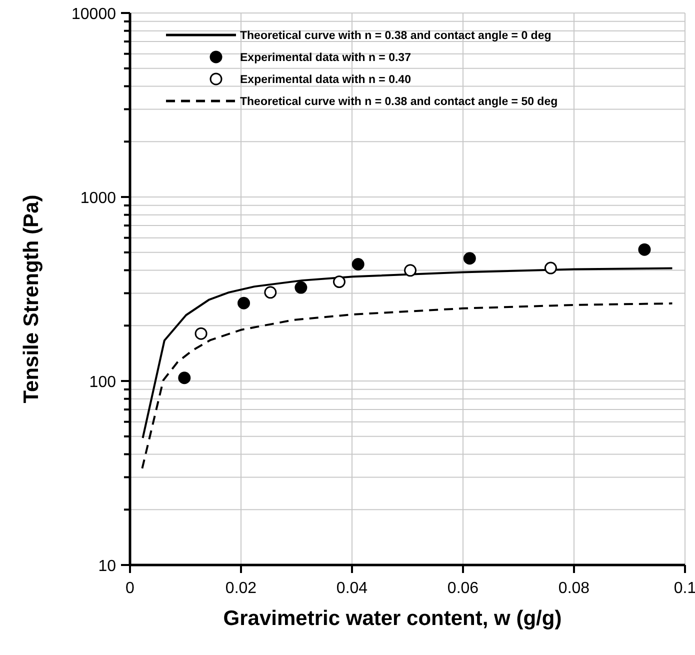 The height and width of the screenshot is (655, 695). What do you see at coordinates (399, 102) in the screenshot?
I see `legend-label: Theoretical curve with n = 0.38 and contact angle = 50 deg` at bounding box center [399, 102].